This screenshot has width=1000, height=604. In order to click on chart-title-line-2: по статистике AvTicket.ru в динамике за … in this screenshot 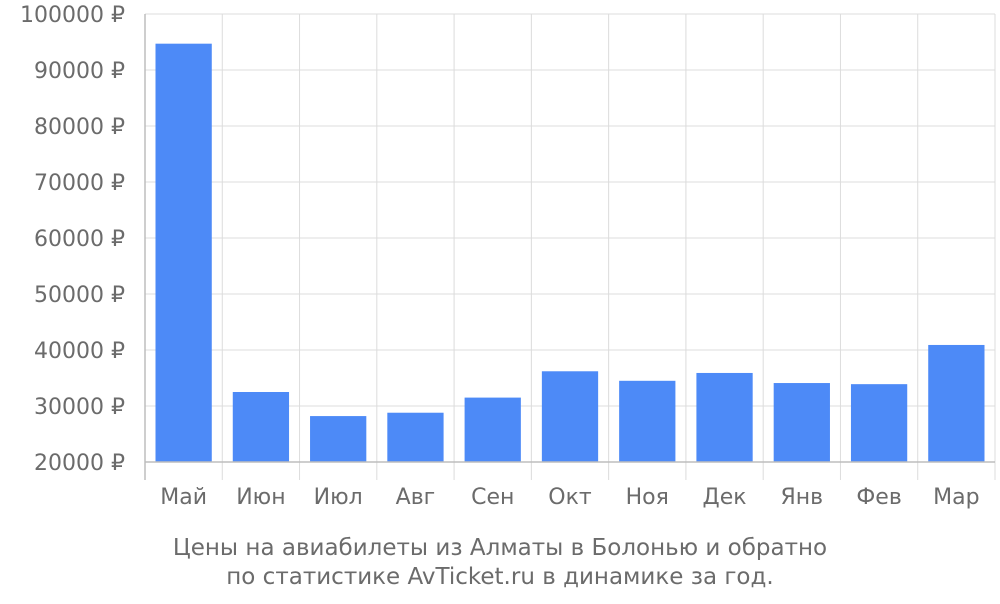, I will do `click(500, 577)`.